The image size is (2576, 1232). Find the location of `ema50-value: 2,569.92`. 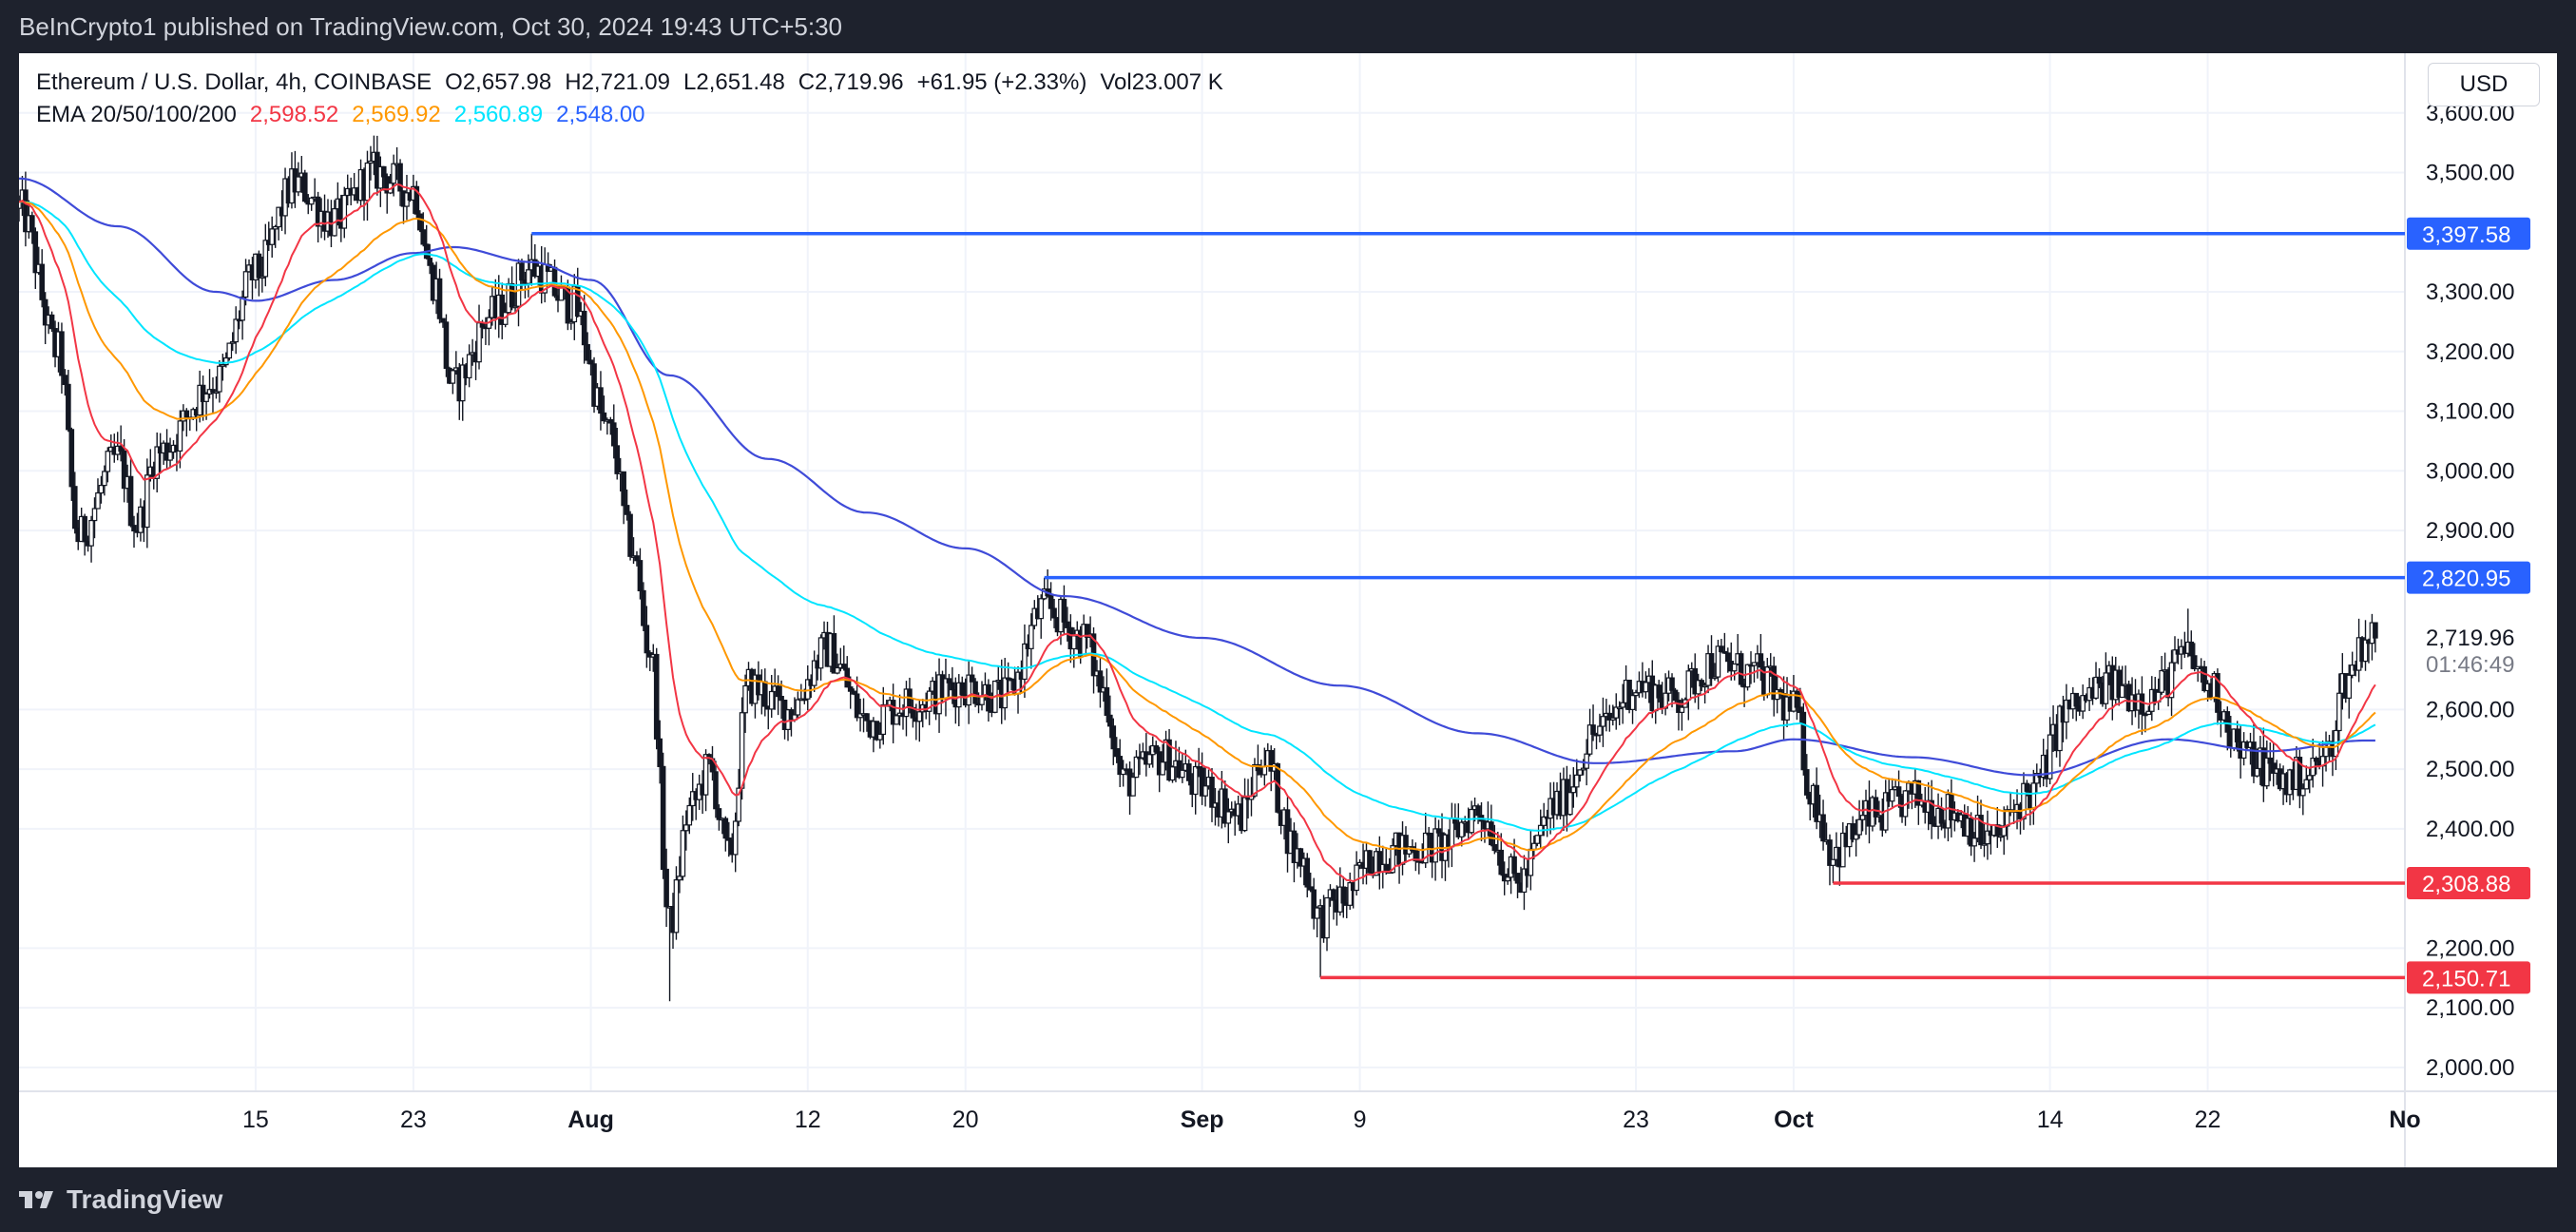

ema50-value: 2,569.92 is located at coordinates (396, 114).